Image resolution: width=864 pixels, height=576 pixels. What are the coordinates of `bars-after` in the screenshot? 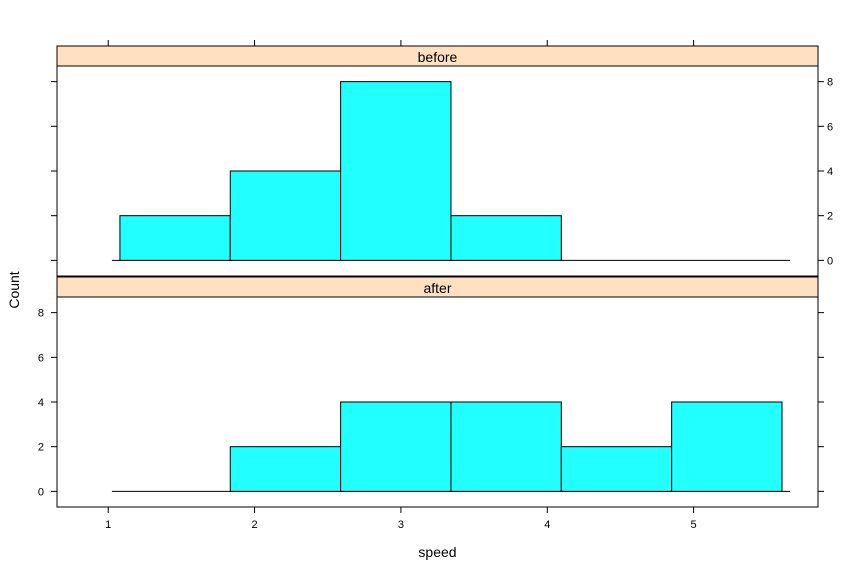 It's located at (450, 446).